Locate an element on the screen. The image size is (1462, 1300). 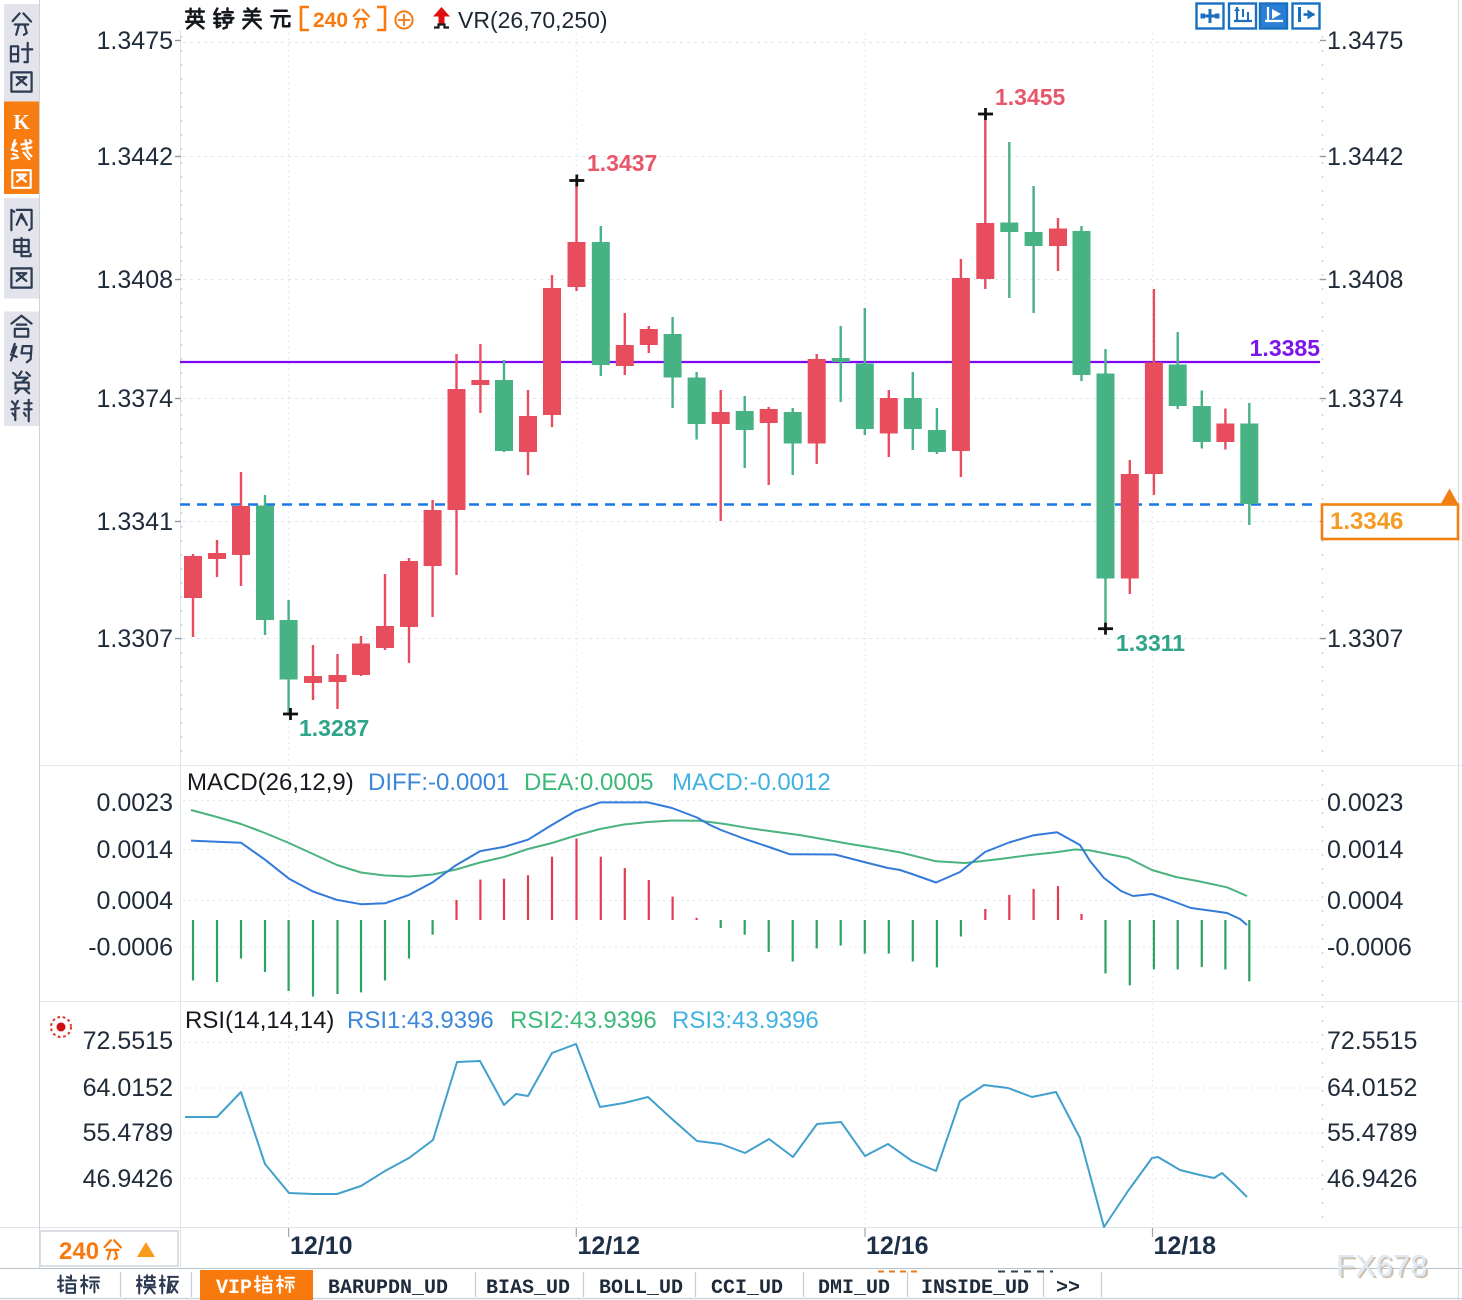
svg-text: K is located at coordinates (21, 122).